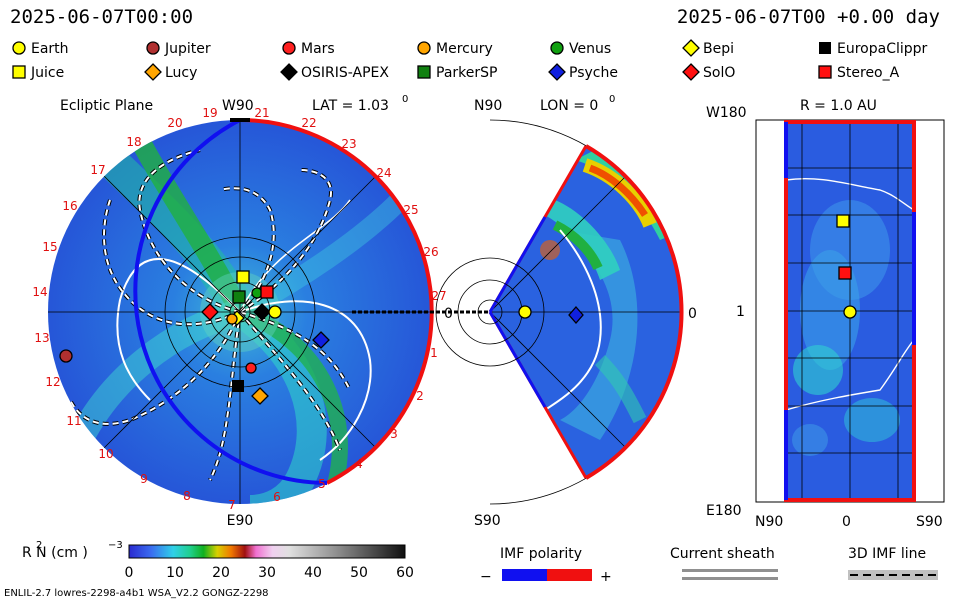  I want to click on tick-15: 15, so click(49, 247).